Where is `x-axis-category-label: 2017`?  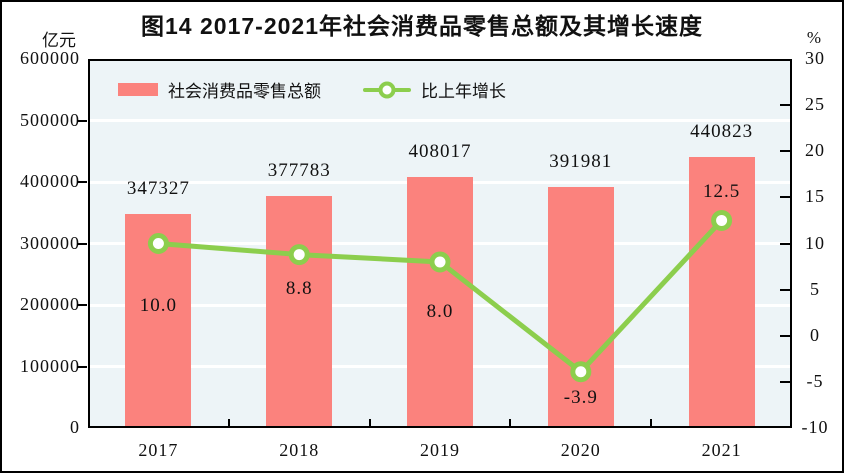
x-axis-category-label: 2017 is located at coordinates (158, 450).